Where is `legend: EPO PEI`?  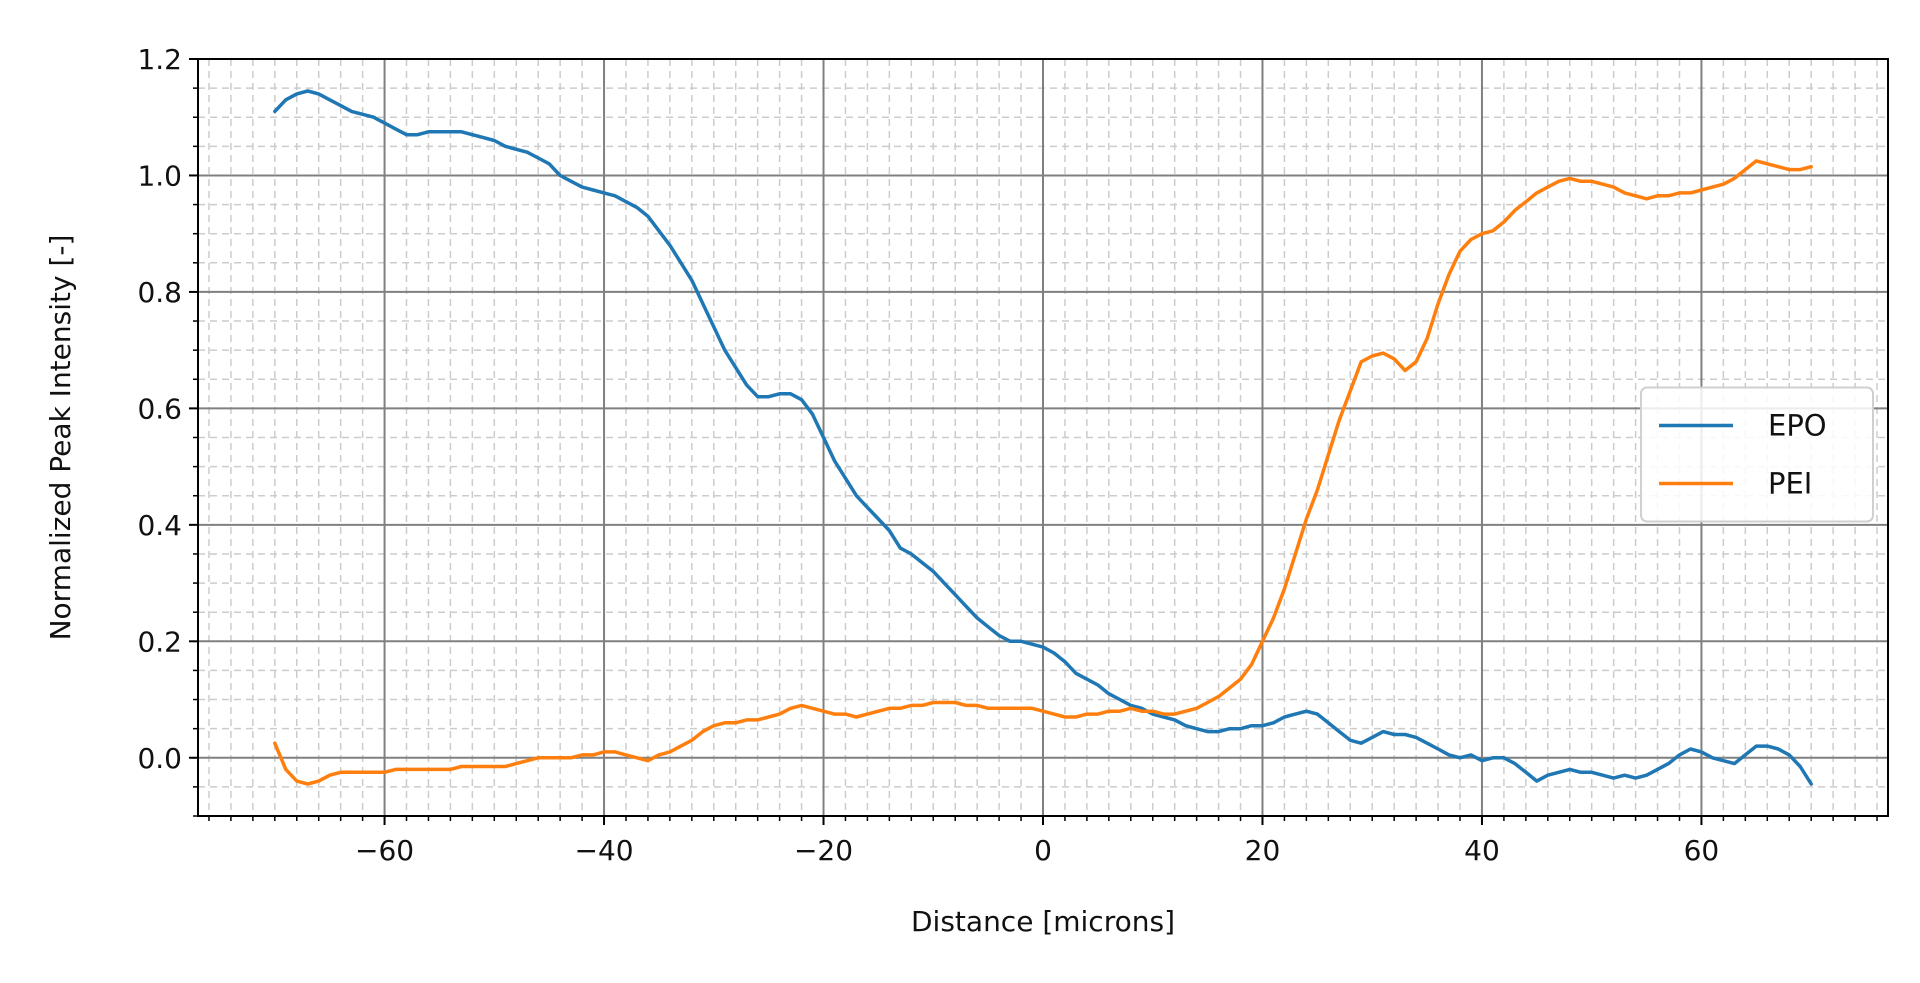 legend: EPO PEI is located at coordinates (1757, 454).